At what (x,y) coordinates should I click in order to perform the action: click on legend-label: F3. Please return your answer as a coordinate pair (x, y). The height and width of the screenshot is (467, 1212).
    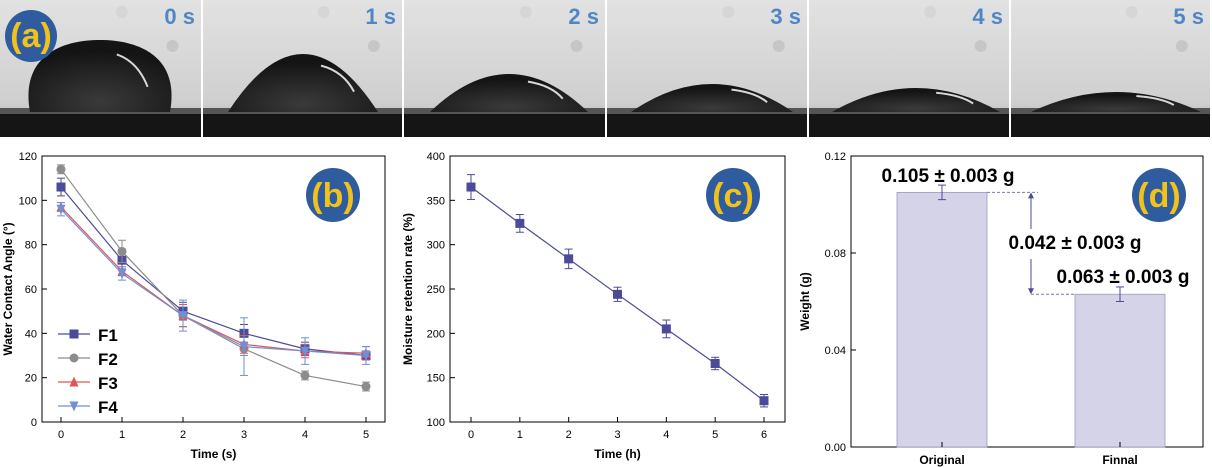
    Looking at the image, I should click on (108, 383).